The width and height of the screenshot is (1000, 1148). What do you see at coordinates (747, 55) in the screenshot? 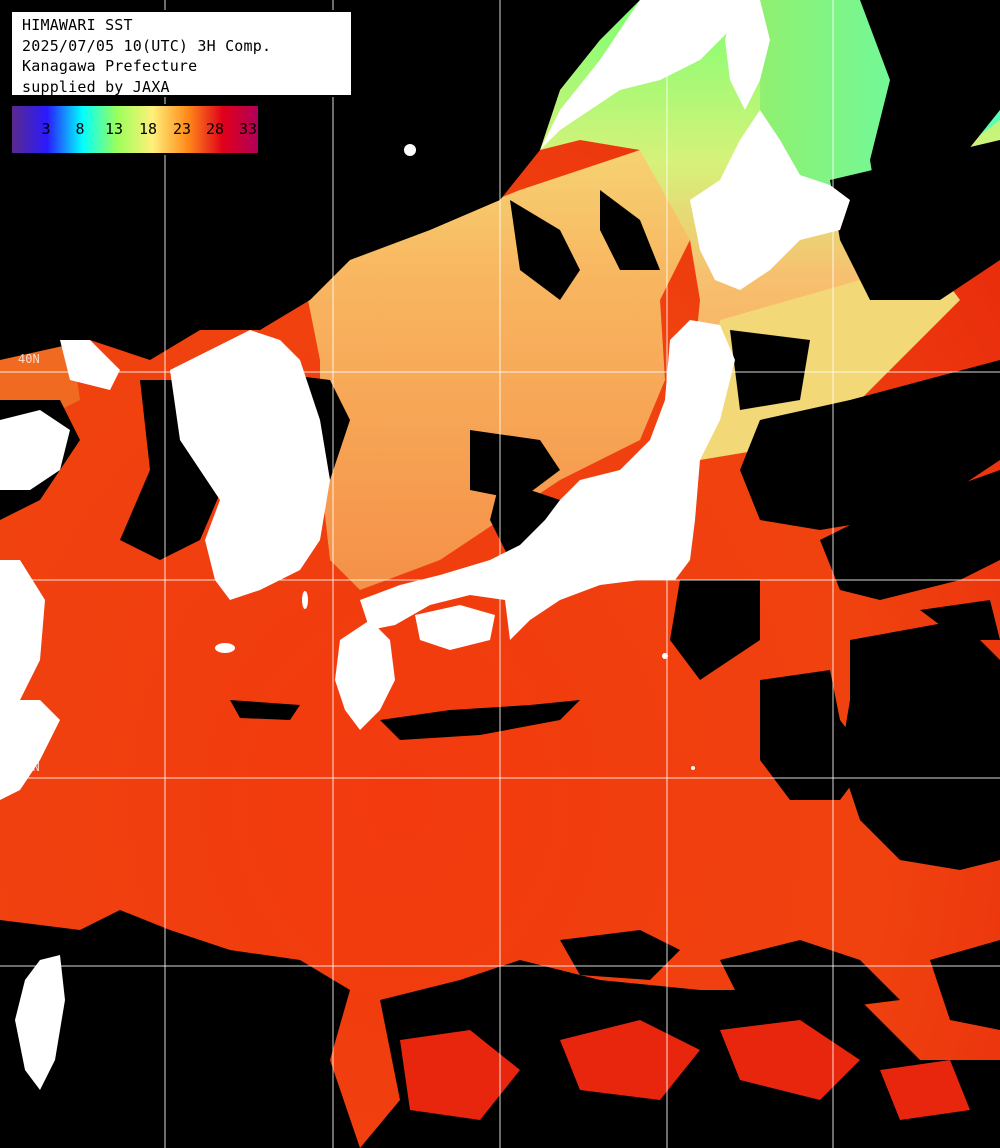
I see `sakhalin-land` at bounding box center [747, 55].